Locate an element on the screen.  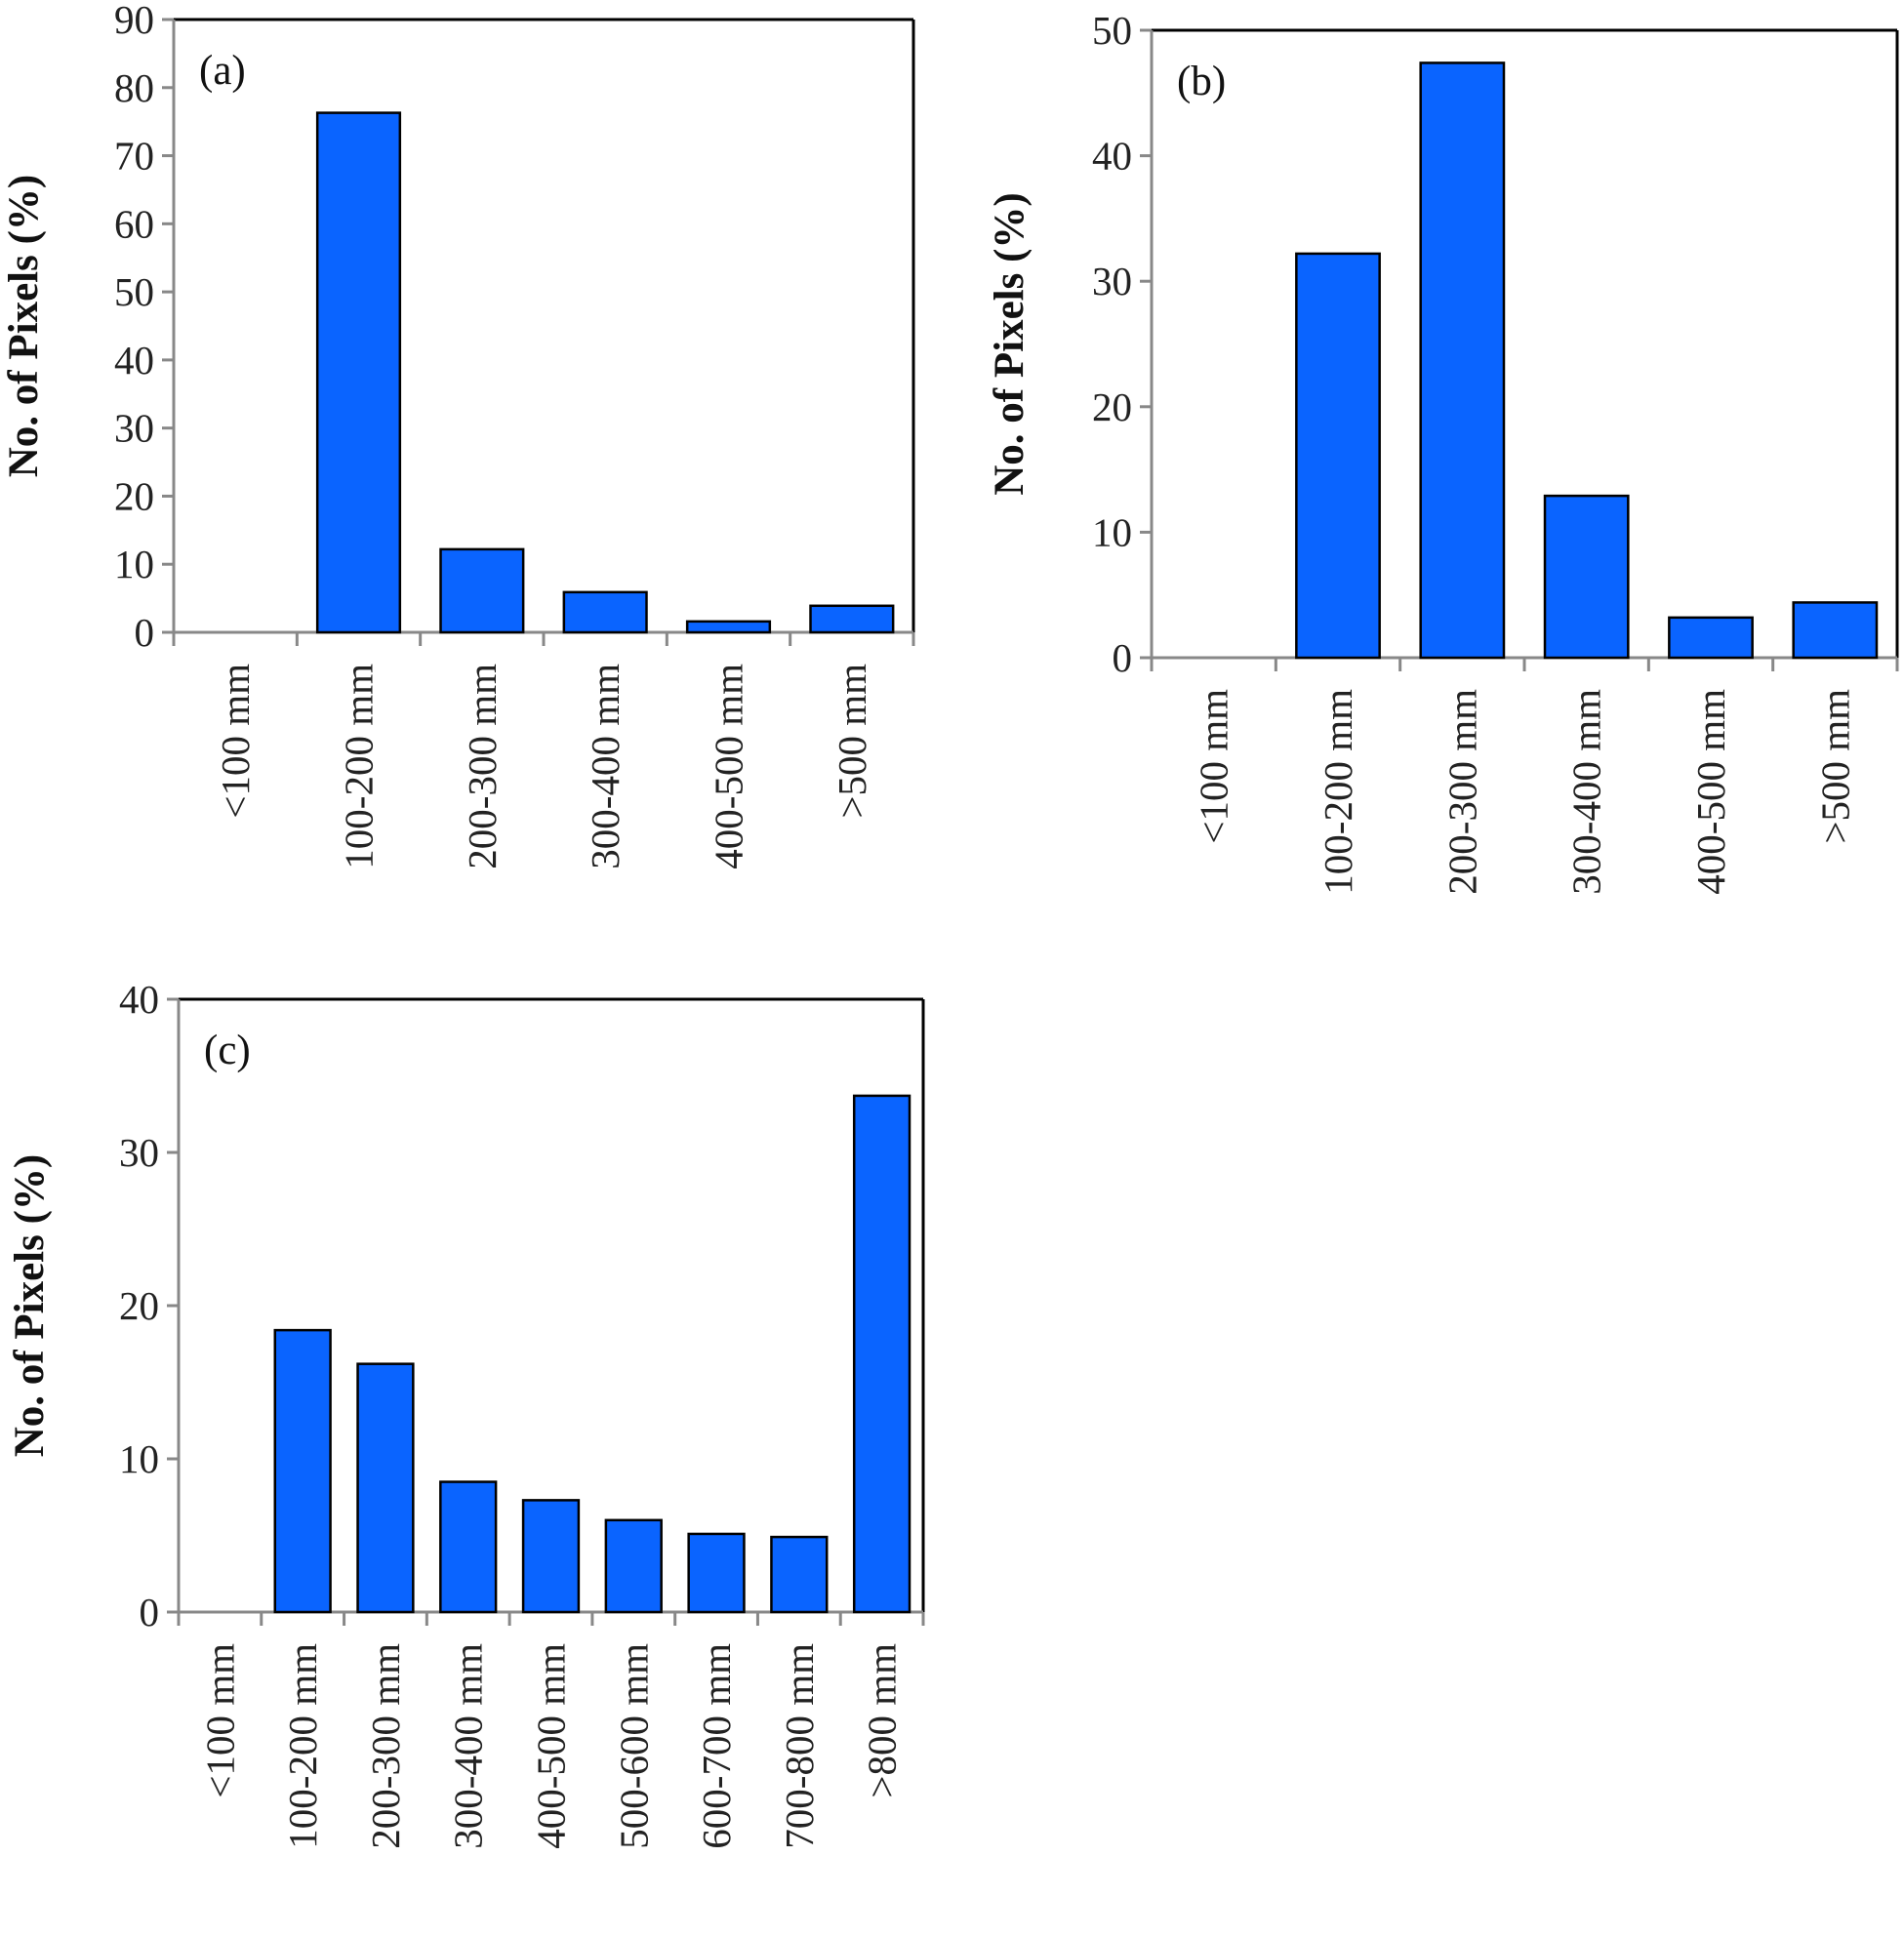
x-category-label: 600-700 mm is located at coordinates (716, 1746).